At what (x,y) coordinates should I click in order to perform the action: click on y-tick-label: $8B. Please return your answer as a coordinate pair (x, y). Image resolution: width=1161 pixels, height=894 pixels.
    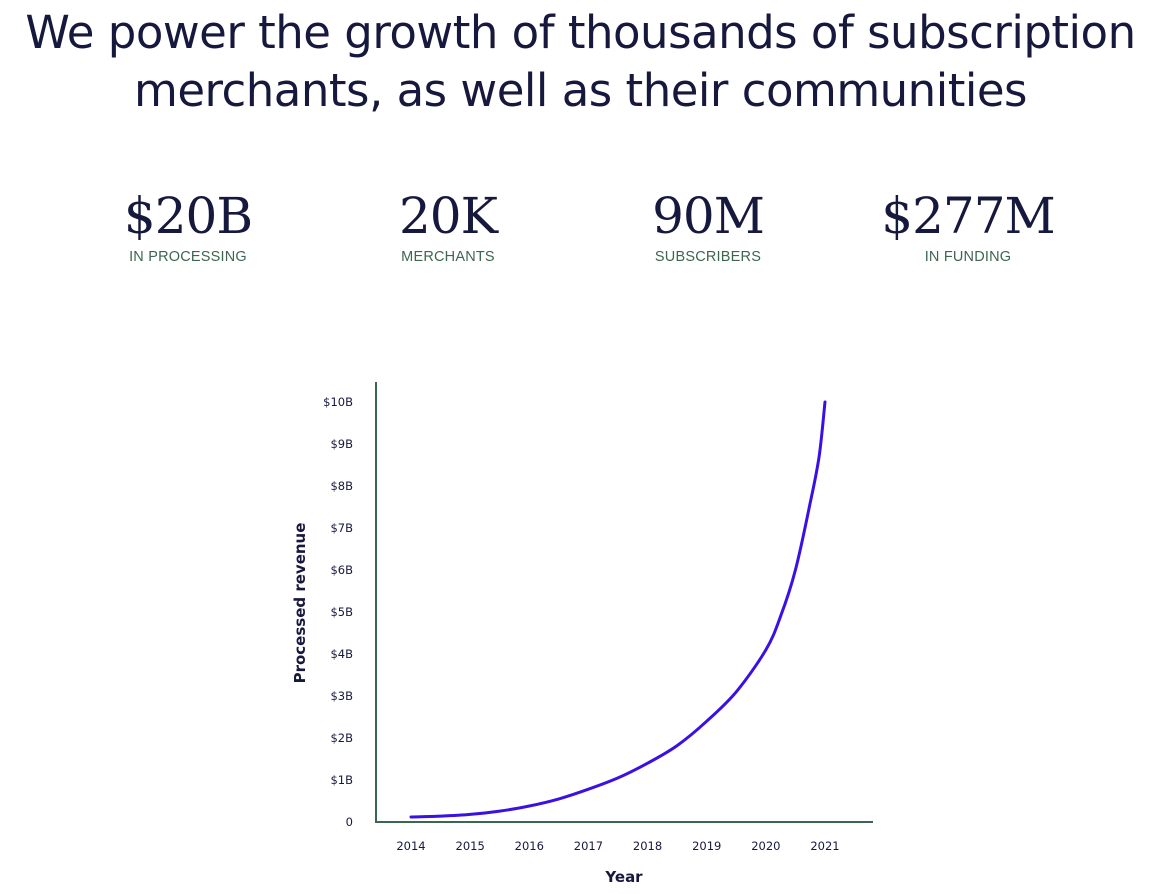
    Looking at the image, I should click on (341, 486).